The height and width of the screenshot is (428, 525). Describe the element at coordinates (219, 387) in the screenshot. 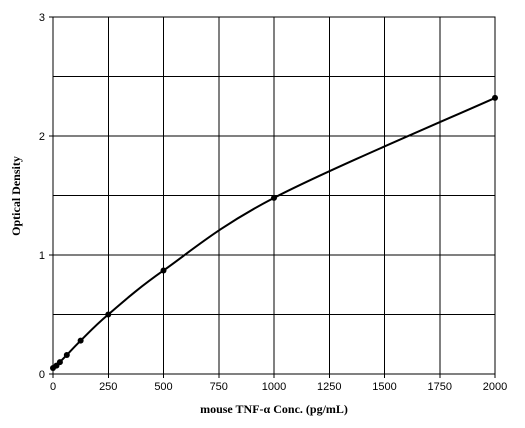

I see `x-tick-label: 750` at that location.